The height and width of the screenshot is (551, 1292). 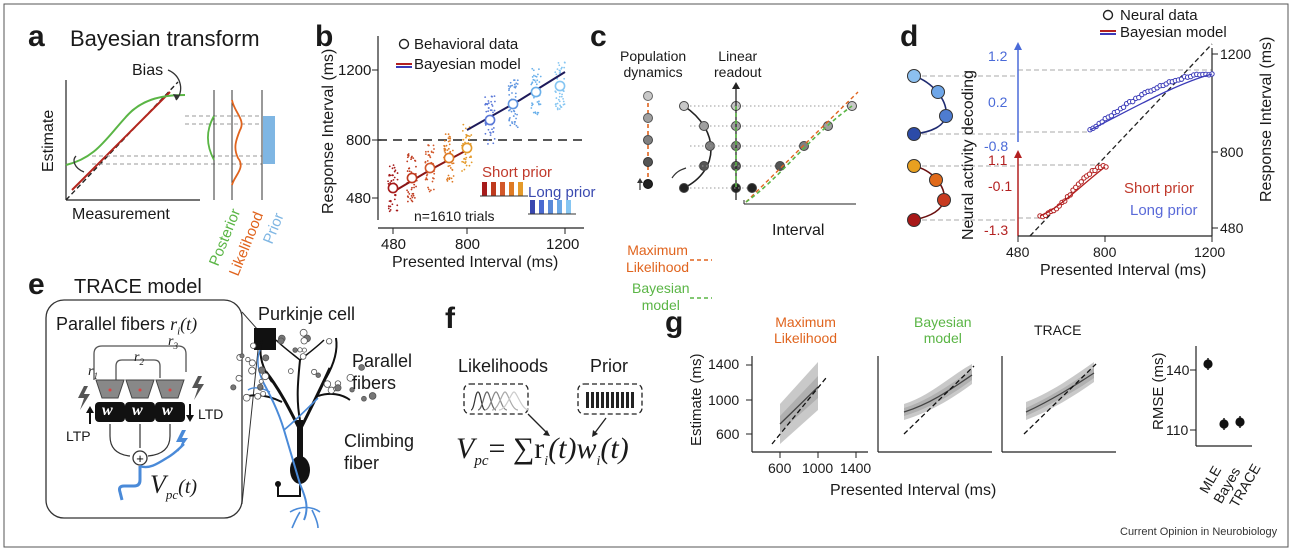 What do you see at coordinates (818, 468) in the screenshot?
I see `g-xtick-1000: 1000` at bounding box center [818, 468].